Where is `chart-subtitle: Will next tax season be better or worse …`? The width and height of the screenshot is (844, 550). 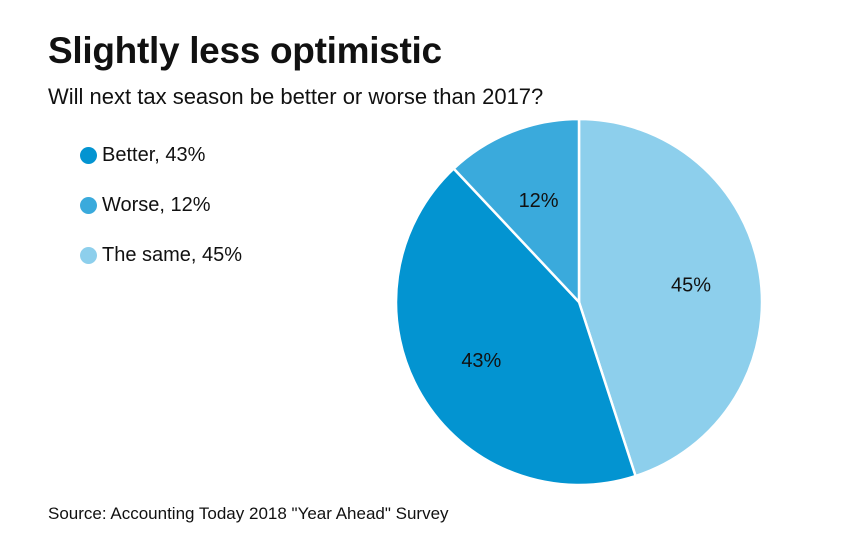 chart-subtitle: Will next tax season be better or worse … is located at coordinates (296, 96).